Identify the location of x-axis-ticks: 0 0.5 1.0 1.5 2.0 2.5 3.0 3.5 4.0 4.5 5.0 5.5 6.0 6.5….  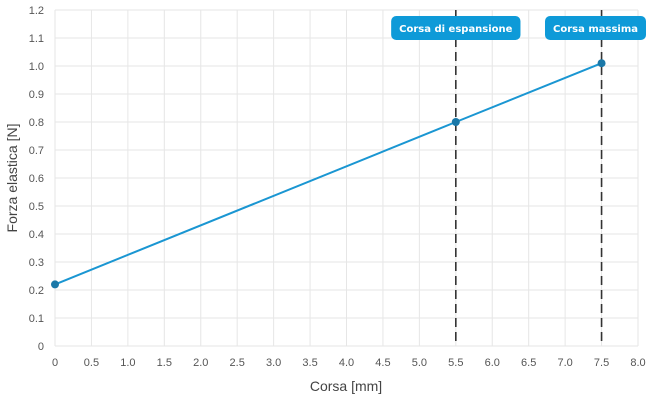
(349, 363).